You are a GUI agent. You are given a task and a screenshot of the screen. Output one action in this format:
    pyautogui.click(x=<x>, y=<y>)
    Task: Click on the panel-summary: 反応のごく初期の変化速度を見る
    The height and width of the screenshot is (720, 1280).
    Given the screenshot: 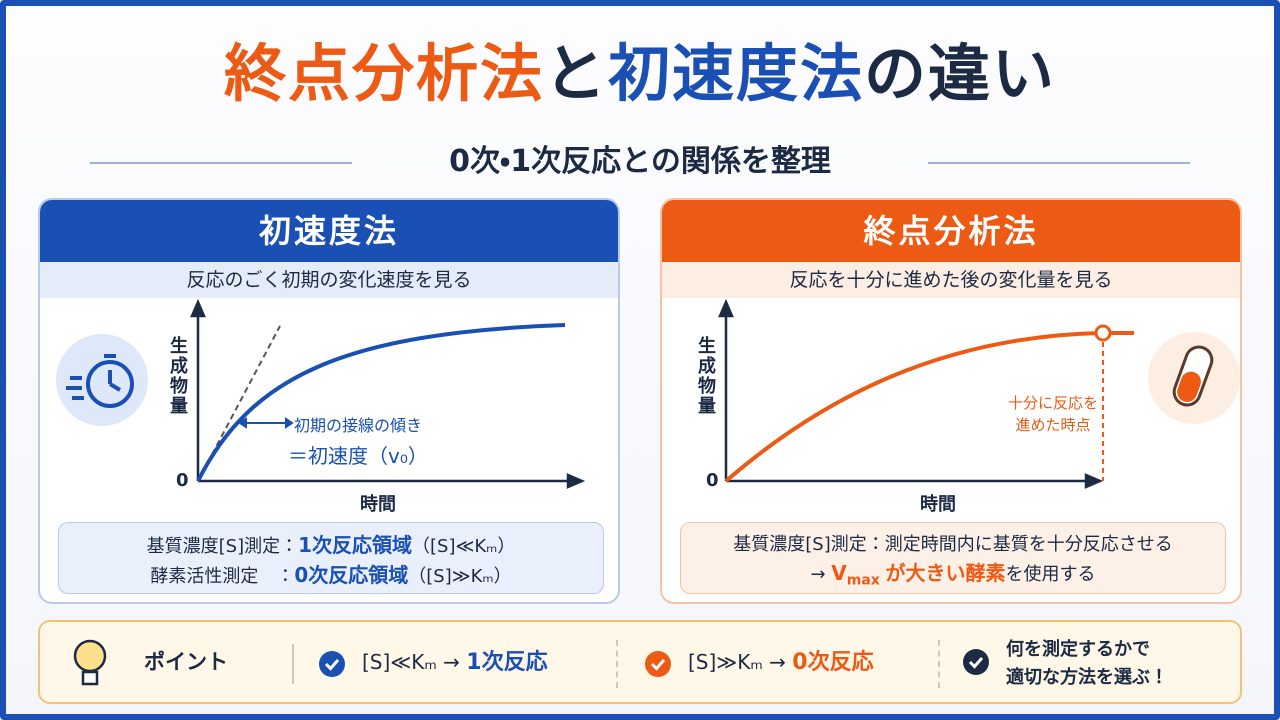 What is the action you would take?
    pyautogui.click(x=329, y=280)
    